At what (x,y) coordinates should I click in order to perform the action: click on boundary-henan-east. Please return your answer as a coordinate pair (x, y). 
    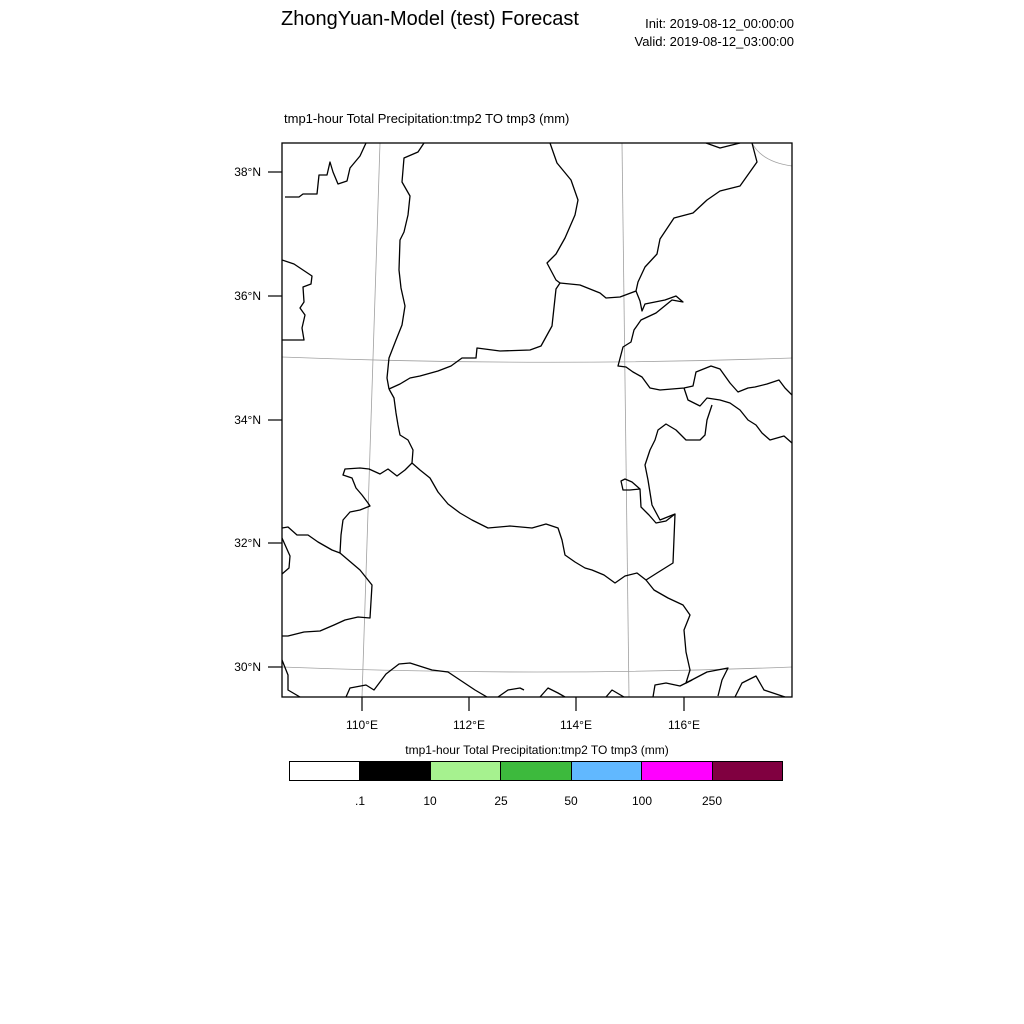
    Looking at the image, I should click on (671, 462).